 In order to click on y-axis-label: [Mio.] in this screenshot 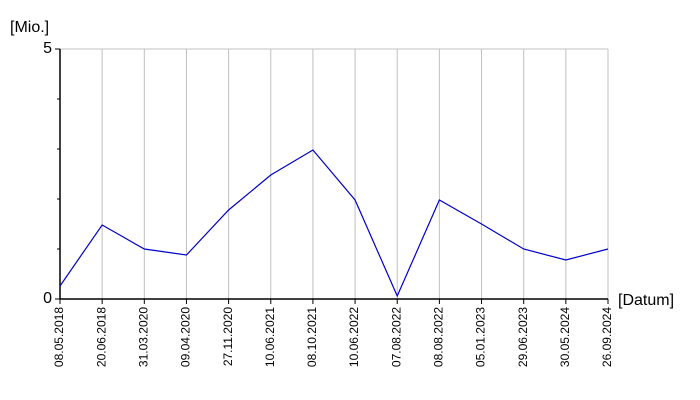, I will do `click(29, 27)`.